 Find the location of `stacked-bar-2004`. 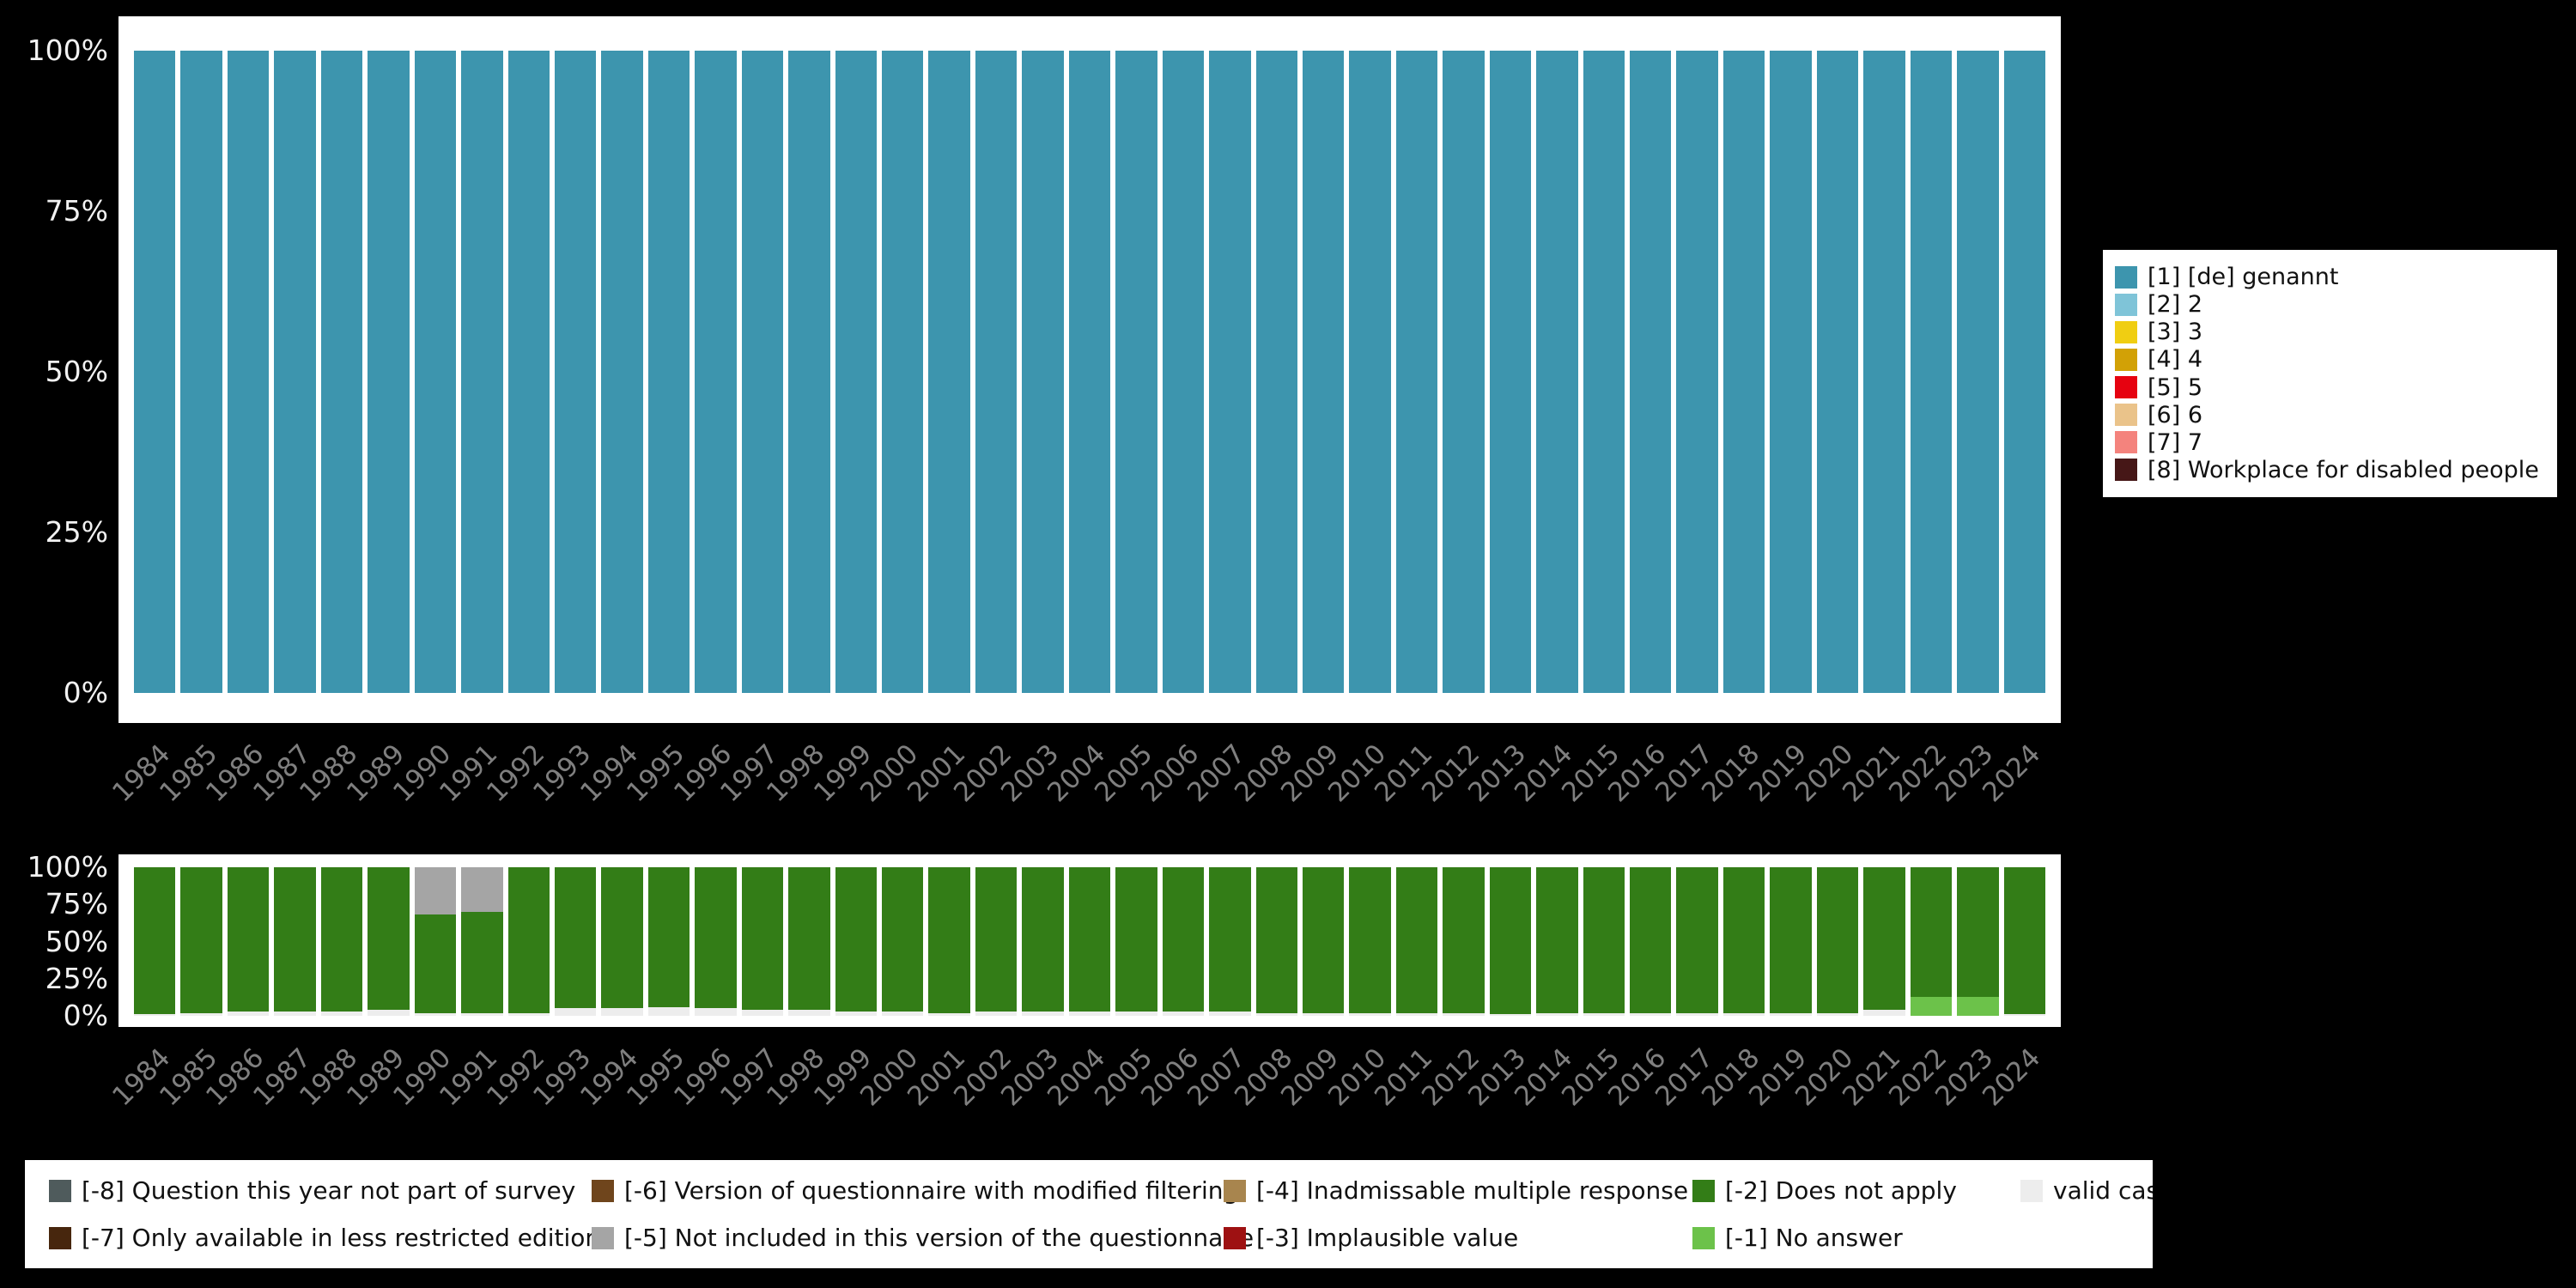

stacked-bar-2004 is located at coordinates (1089, 941).